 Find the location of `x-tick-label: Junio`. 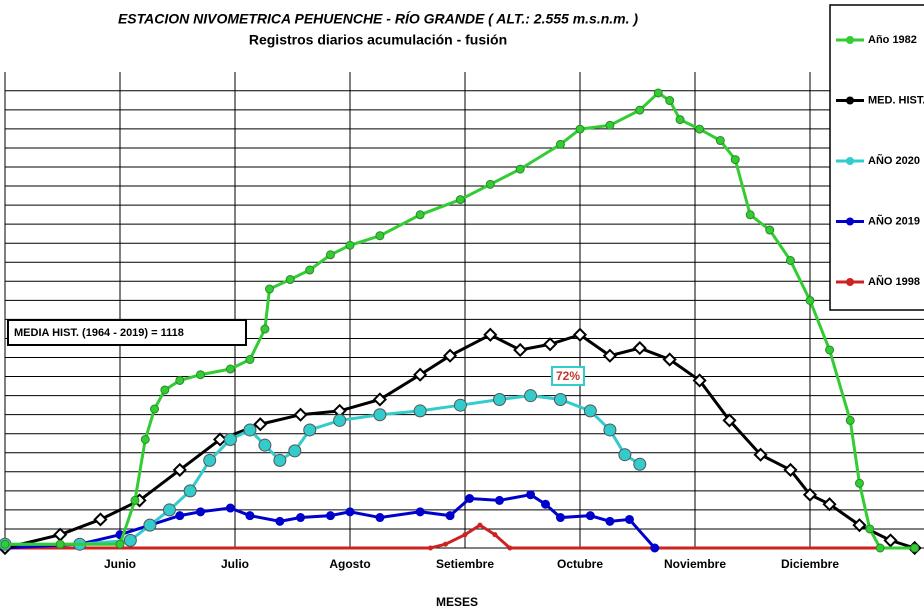

x-tick-label: Junio is located at coordinates (120, 564).